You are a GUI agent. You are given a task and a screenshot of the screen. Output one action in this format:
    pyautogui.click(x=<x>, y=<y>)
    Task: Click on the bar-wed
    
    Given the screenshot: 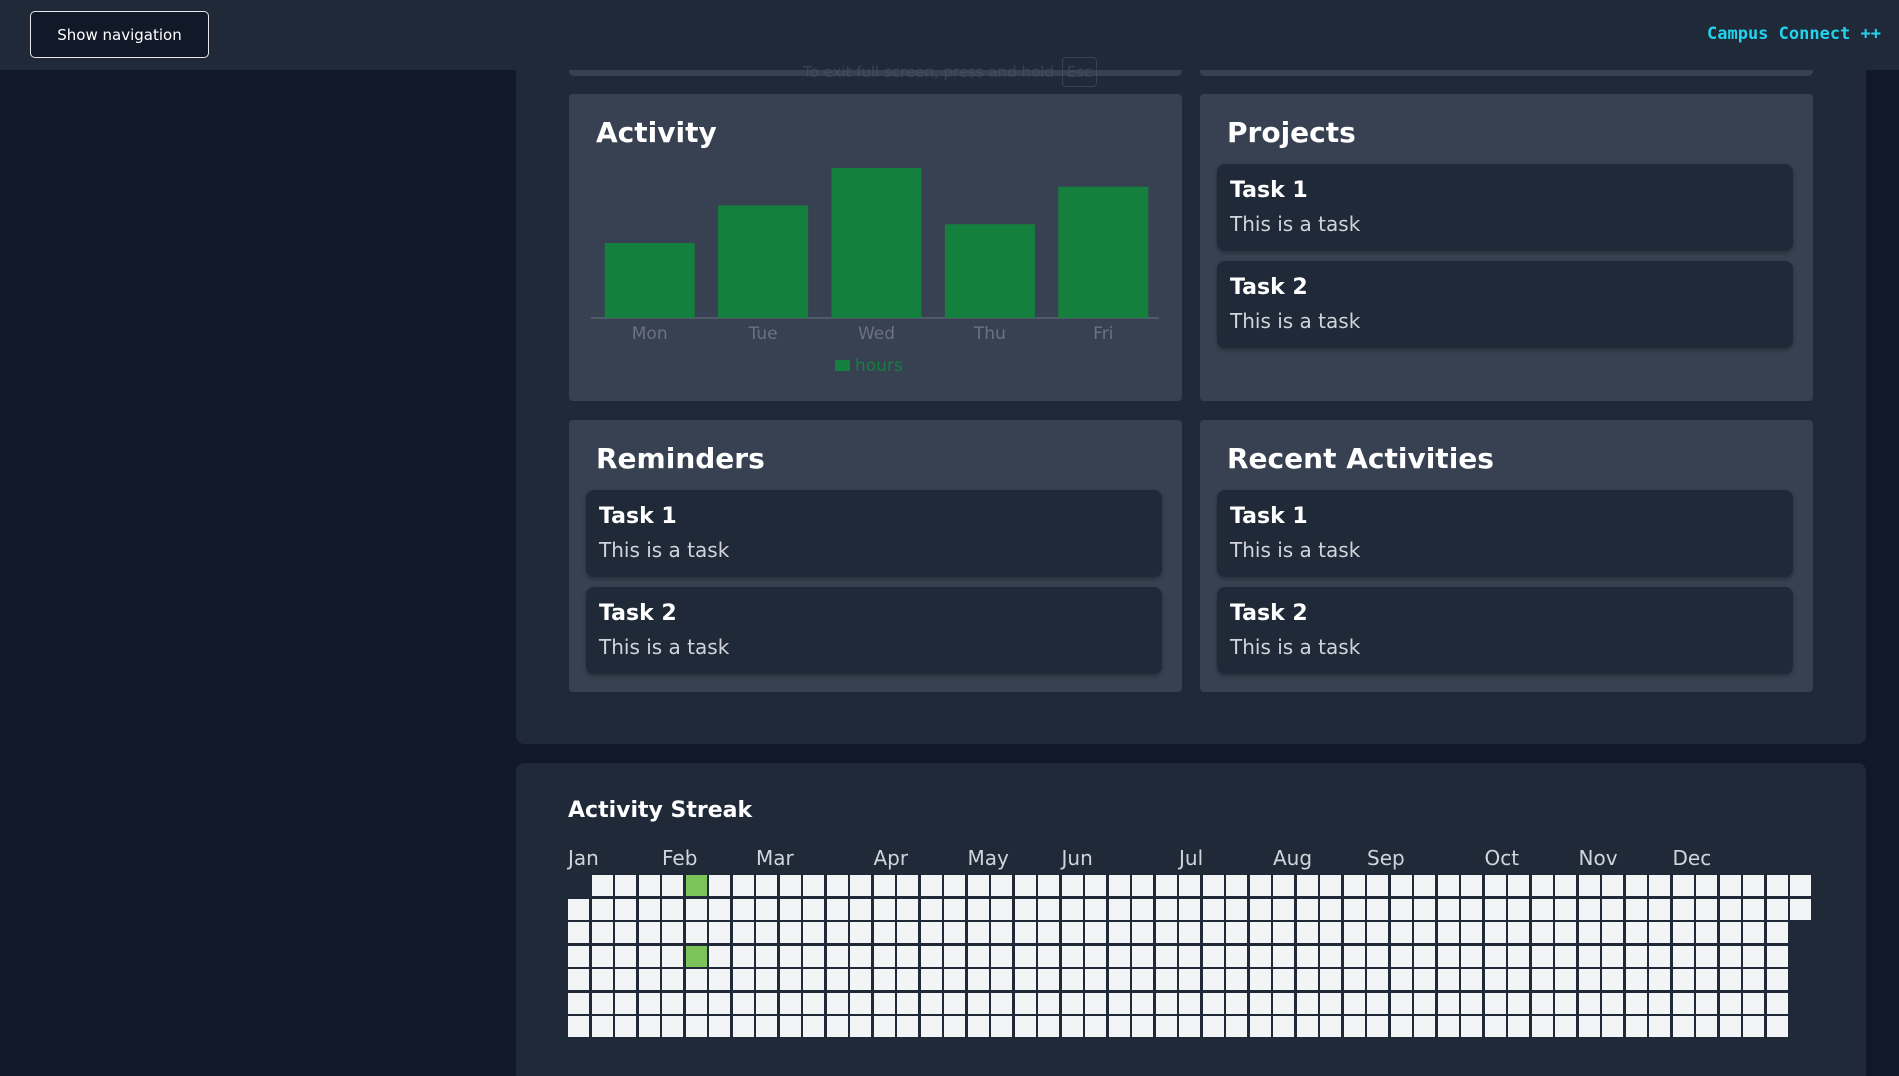 What is the action you would take?
    pyautogui.click(x=876, y=243)
    